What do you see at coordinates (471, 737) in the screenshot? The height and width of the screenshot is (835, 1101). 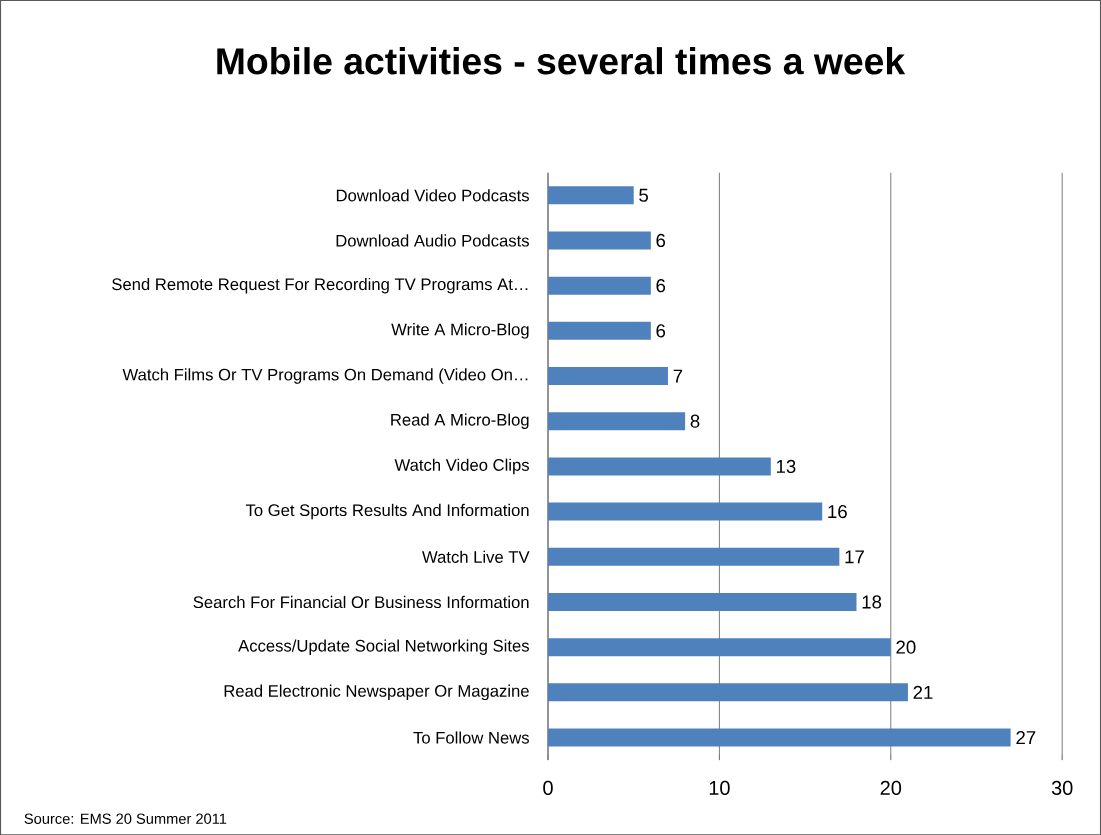 I see `y-tick-label: To Follow News` at bounding box center [471, 737].